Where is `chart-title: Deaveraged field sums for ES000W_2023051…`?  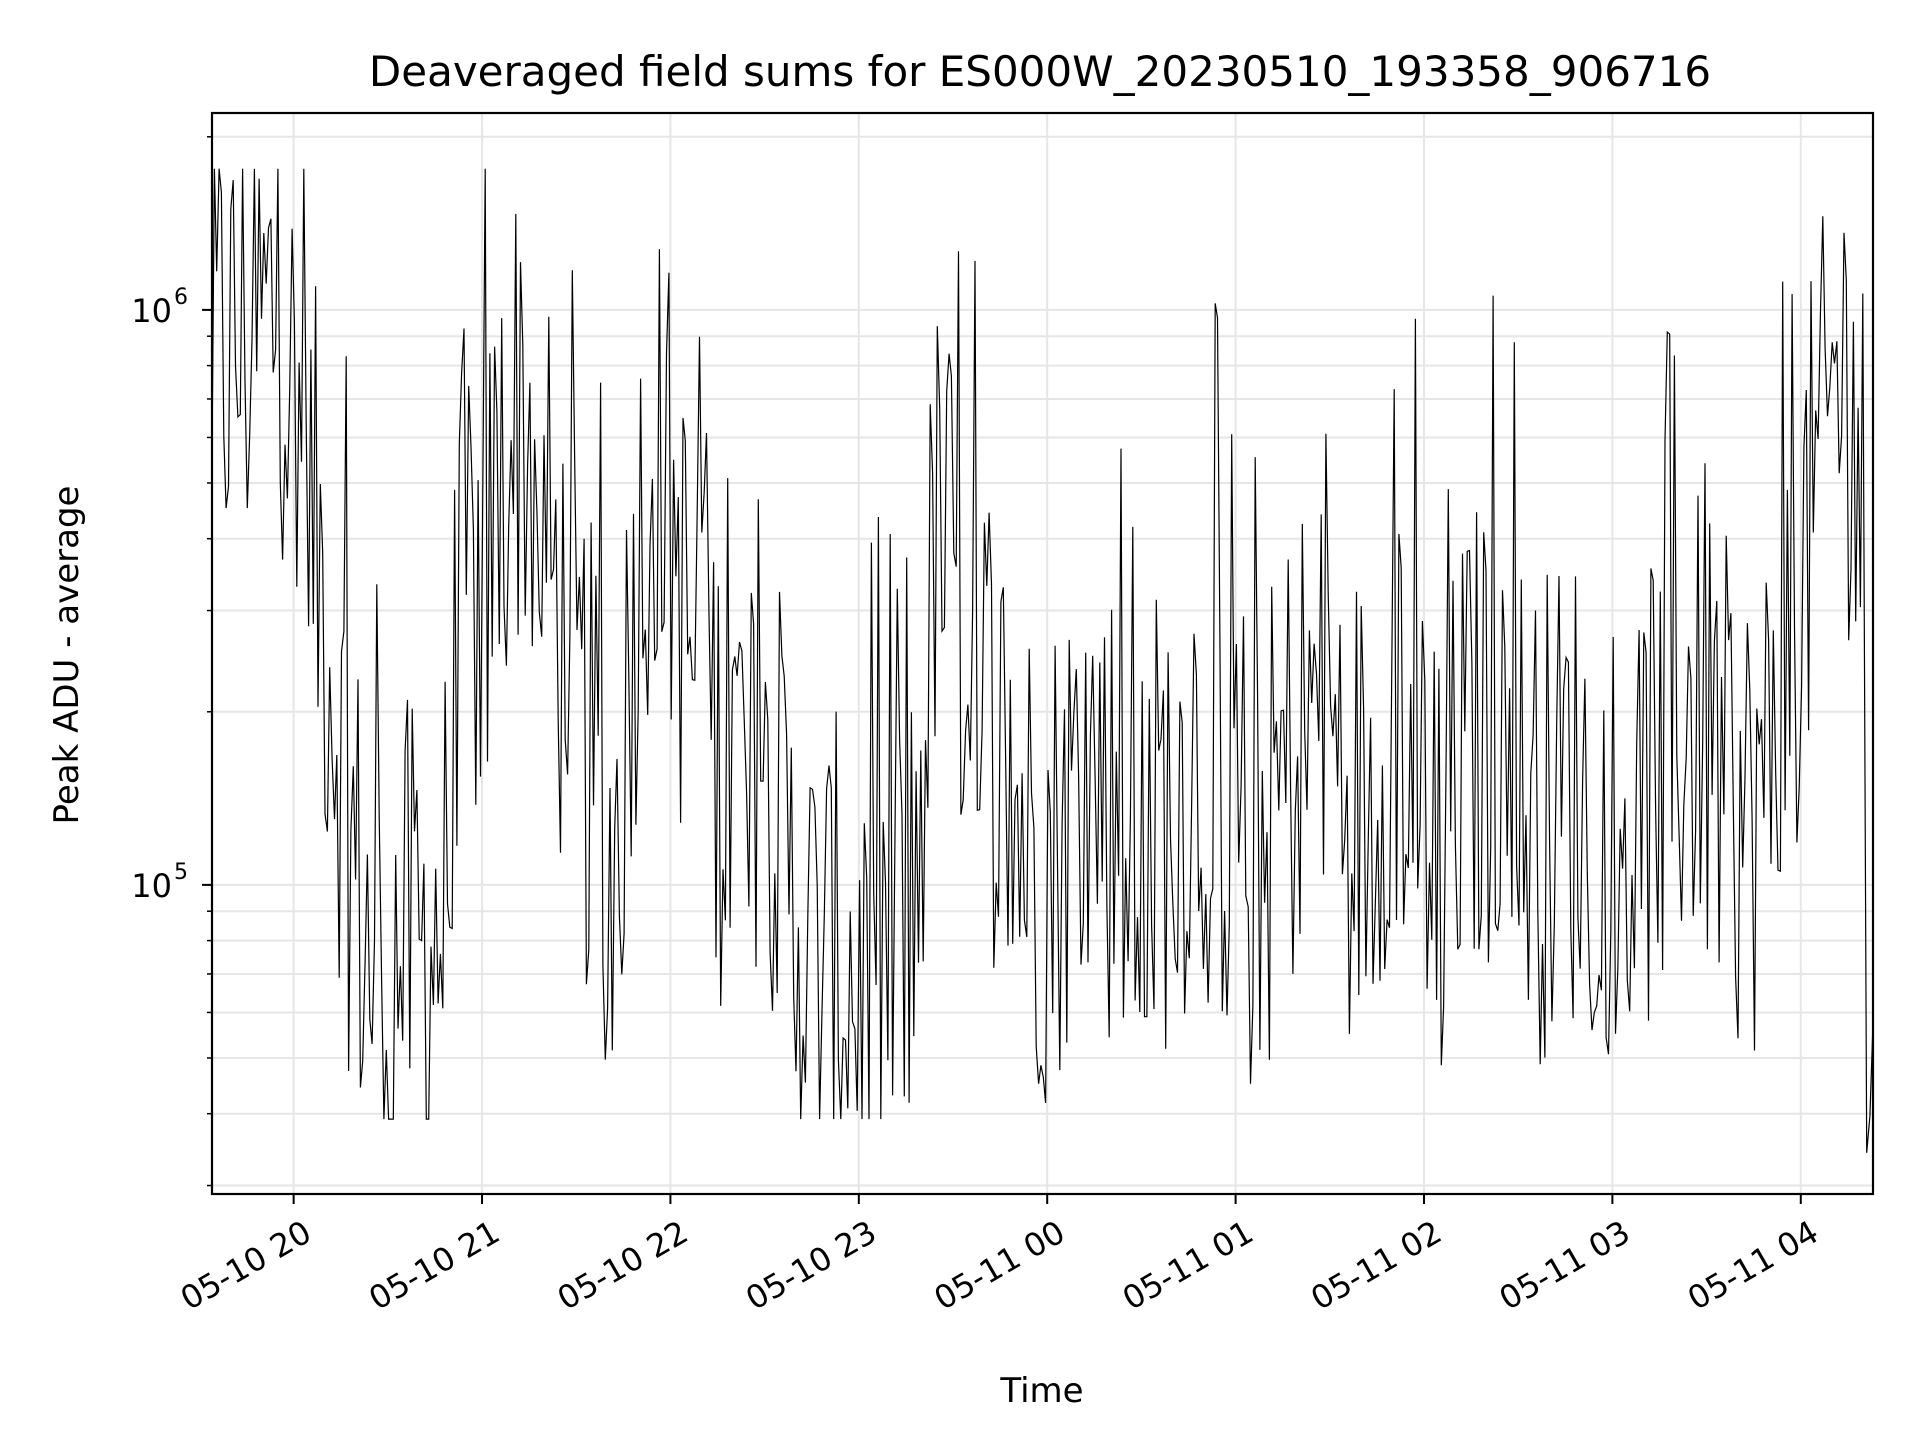 chart-title: Deaveraged field sums for ES000W_2023051… is located at coordinates (1040, 71).